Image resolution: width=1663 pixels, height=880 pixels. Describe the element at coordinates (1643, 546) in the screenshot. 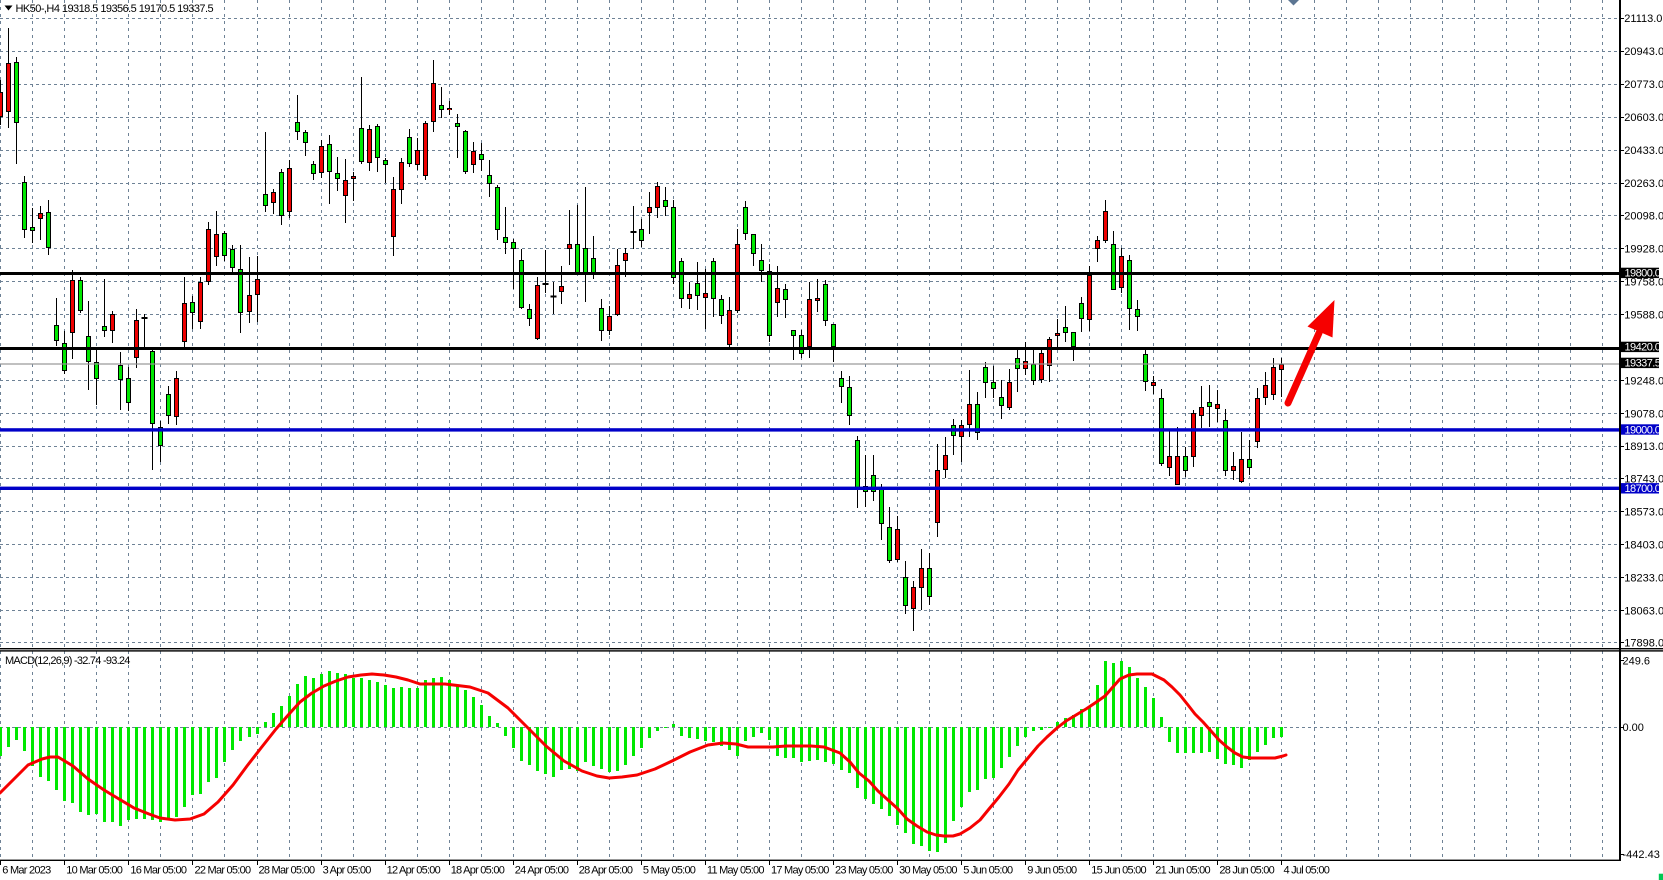

I see `svg-text: 18403.0` at that location.